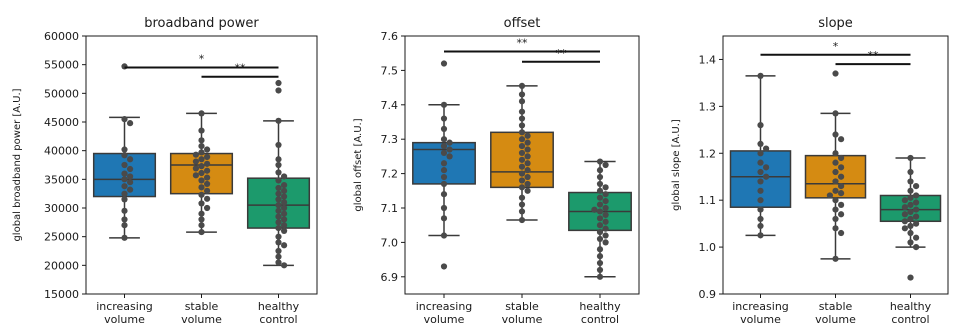 This screenshot has width=953, height=327. What do you see at coordinates (390, 242) in the screenshot?
I see `y-tick-label: 7.0` at bounding box center [390, 242].